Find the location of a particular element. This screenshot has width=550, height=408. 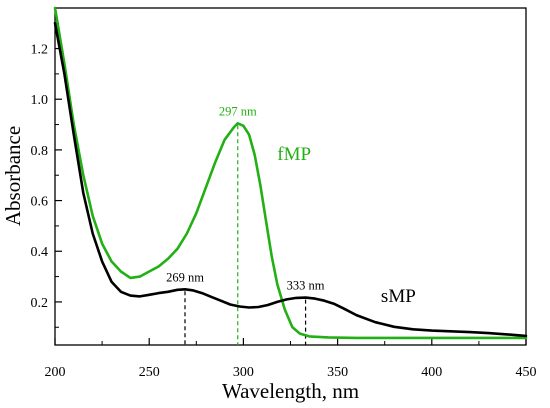

peak-guide-lines is located at coordinates (245, 235).